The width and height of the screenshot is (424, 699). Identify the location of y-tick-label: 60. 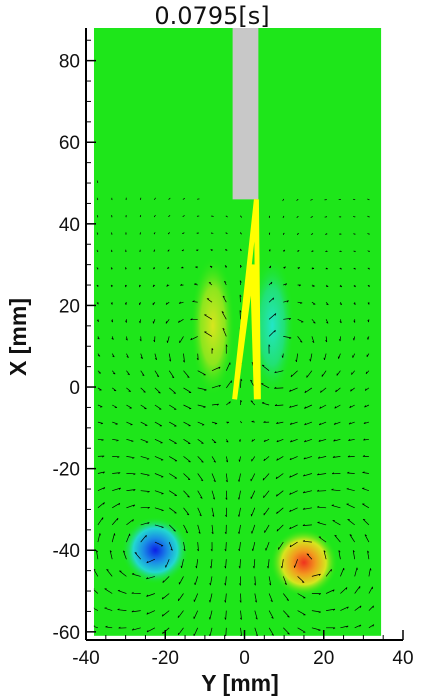
(69, 143).